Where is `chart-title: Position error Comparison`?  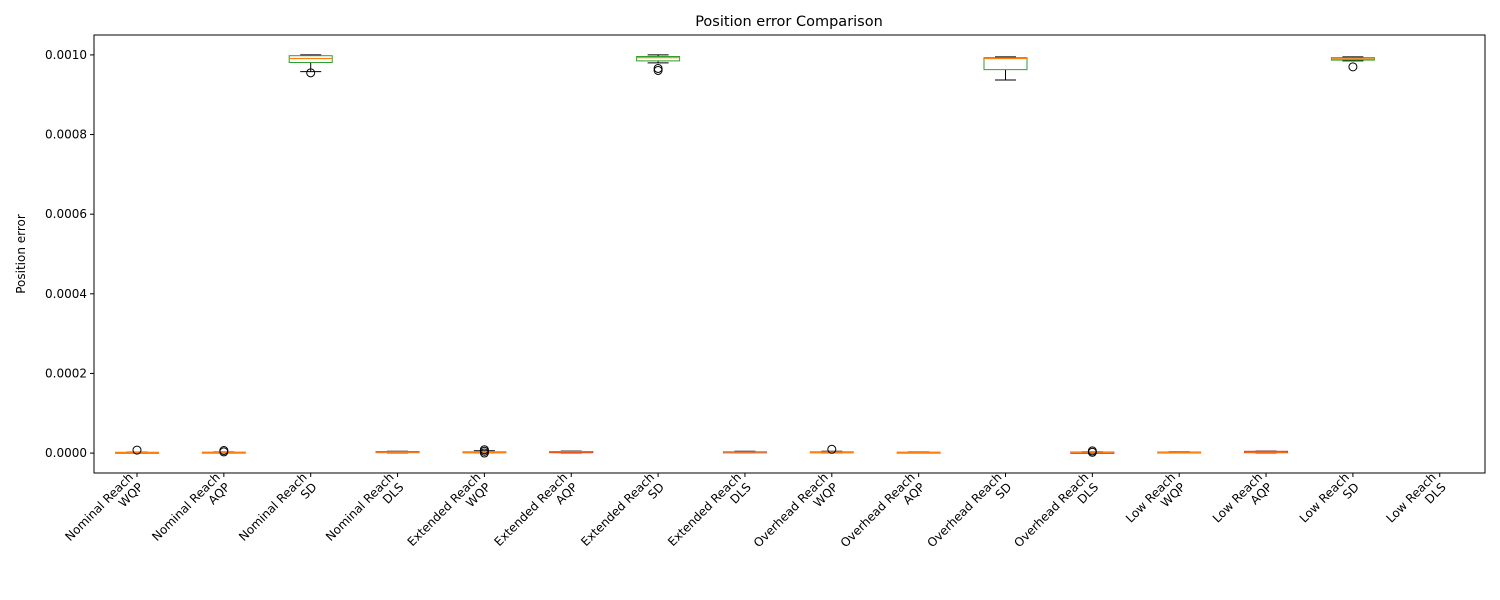
chart-title: Position error Comparison is located at coordinates (789, 22).